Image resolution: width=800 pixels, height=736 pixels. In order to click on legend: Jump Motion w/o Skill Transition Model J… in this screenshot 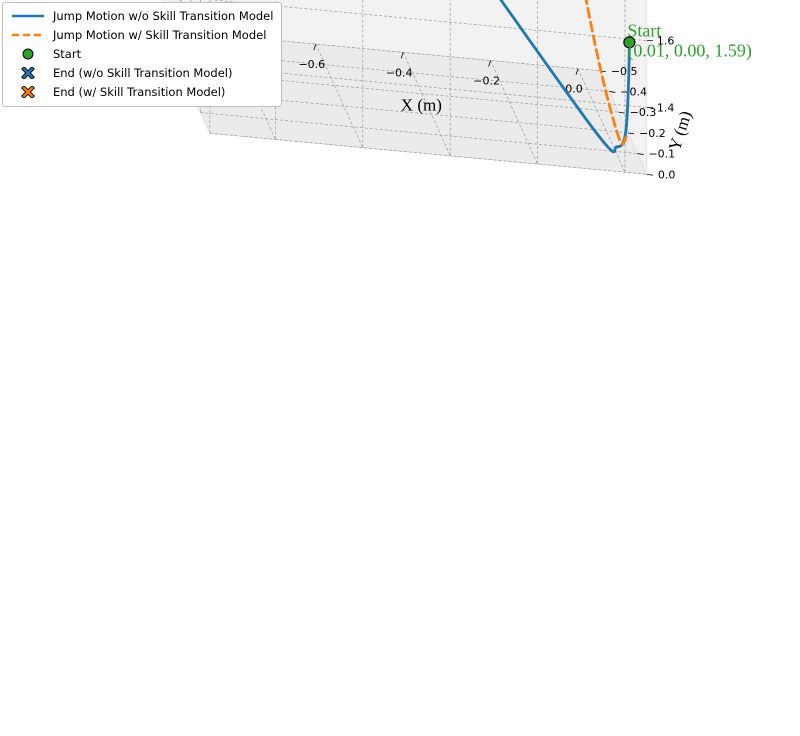, I will do `click(142, 54)`.